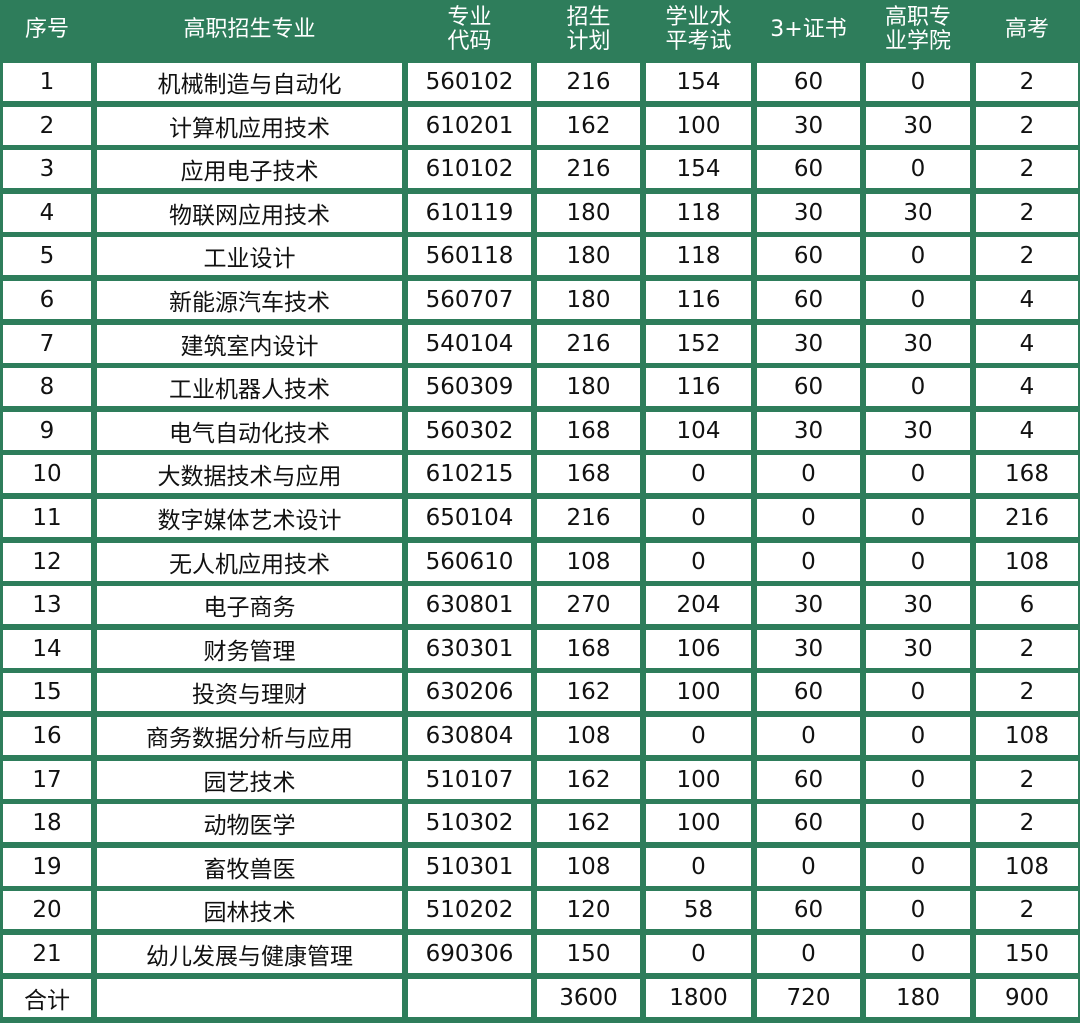 The width and height of the screenshot is (1080, 1023). I want to click on cell-col-major: 园艺技术, so click(249, 779).